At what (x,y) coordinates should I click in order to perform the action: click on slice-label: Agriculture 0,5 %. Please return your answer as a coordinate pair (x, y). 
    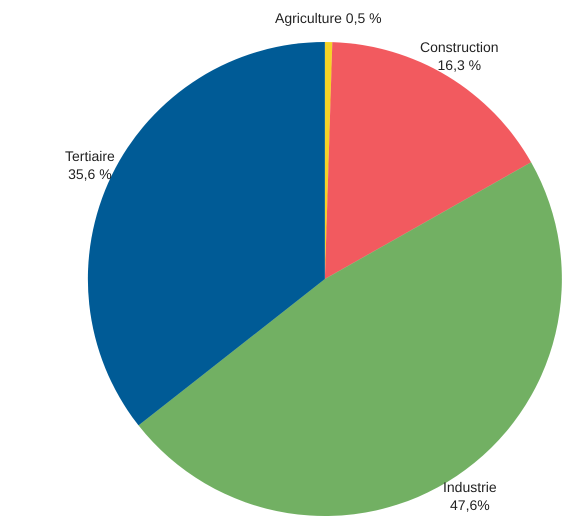
    Looking at the image, I should click on (328, 18).